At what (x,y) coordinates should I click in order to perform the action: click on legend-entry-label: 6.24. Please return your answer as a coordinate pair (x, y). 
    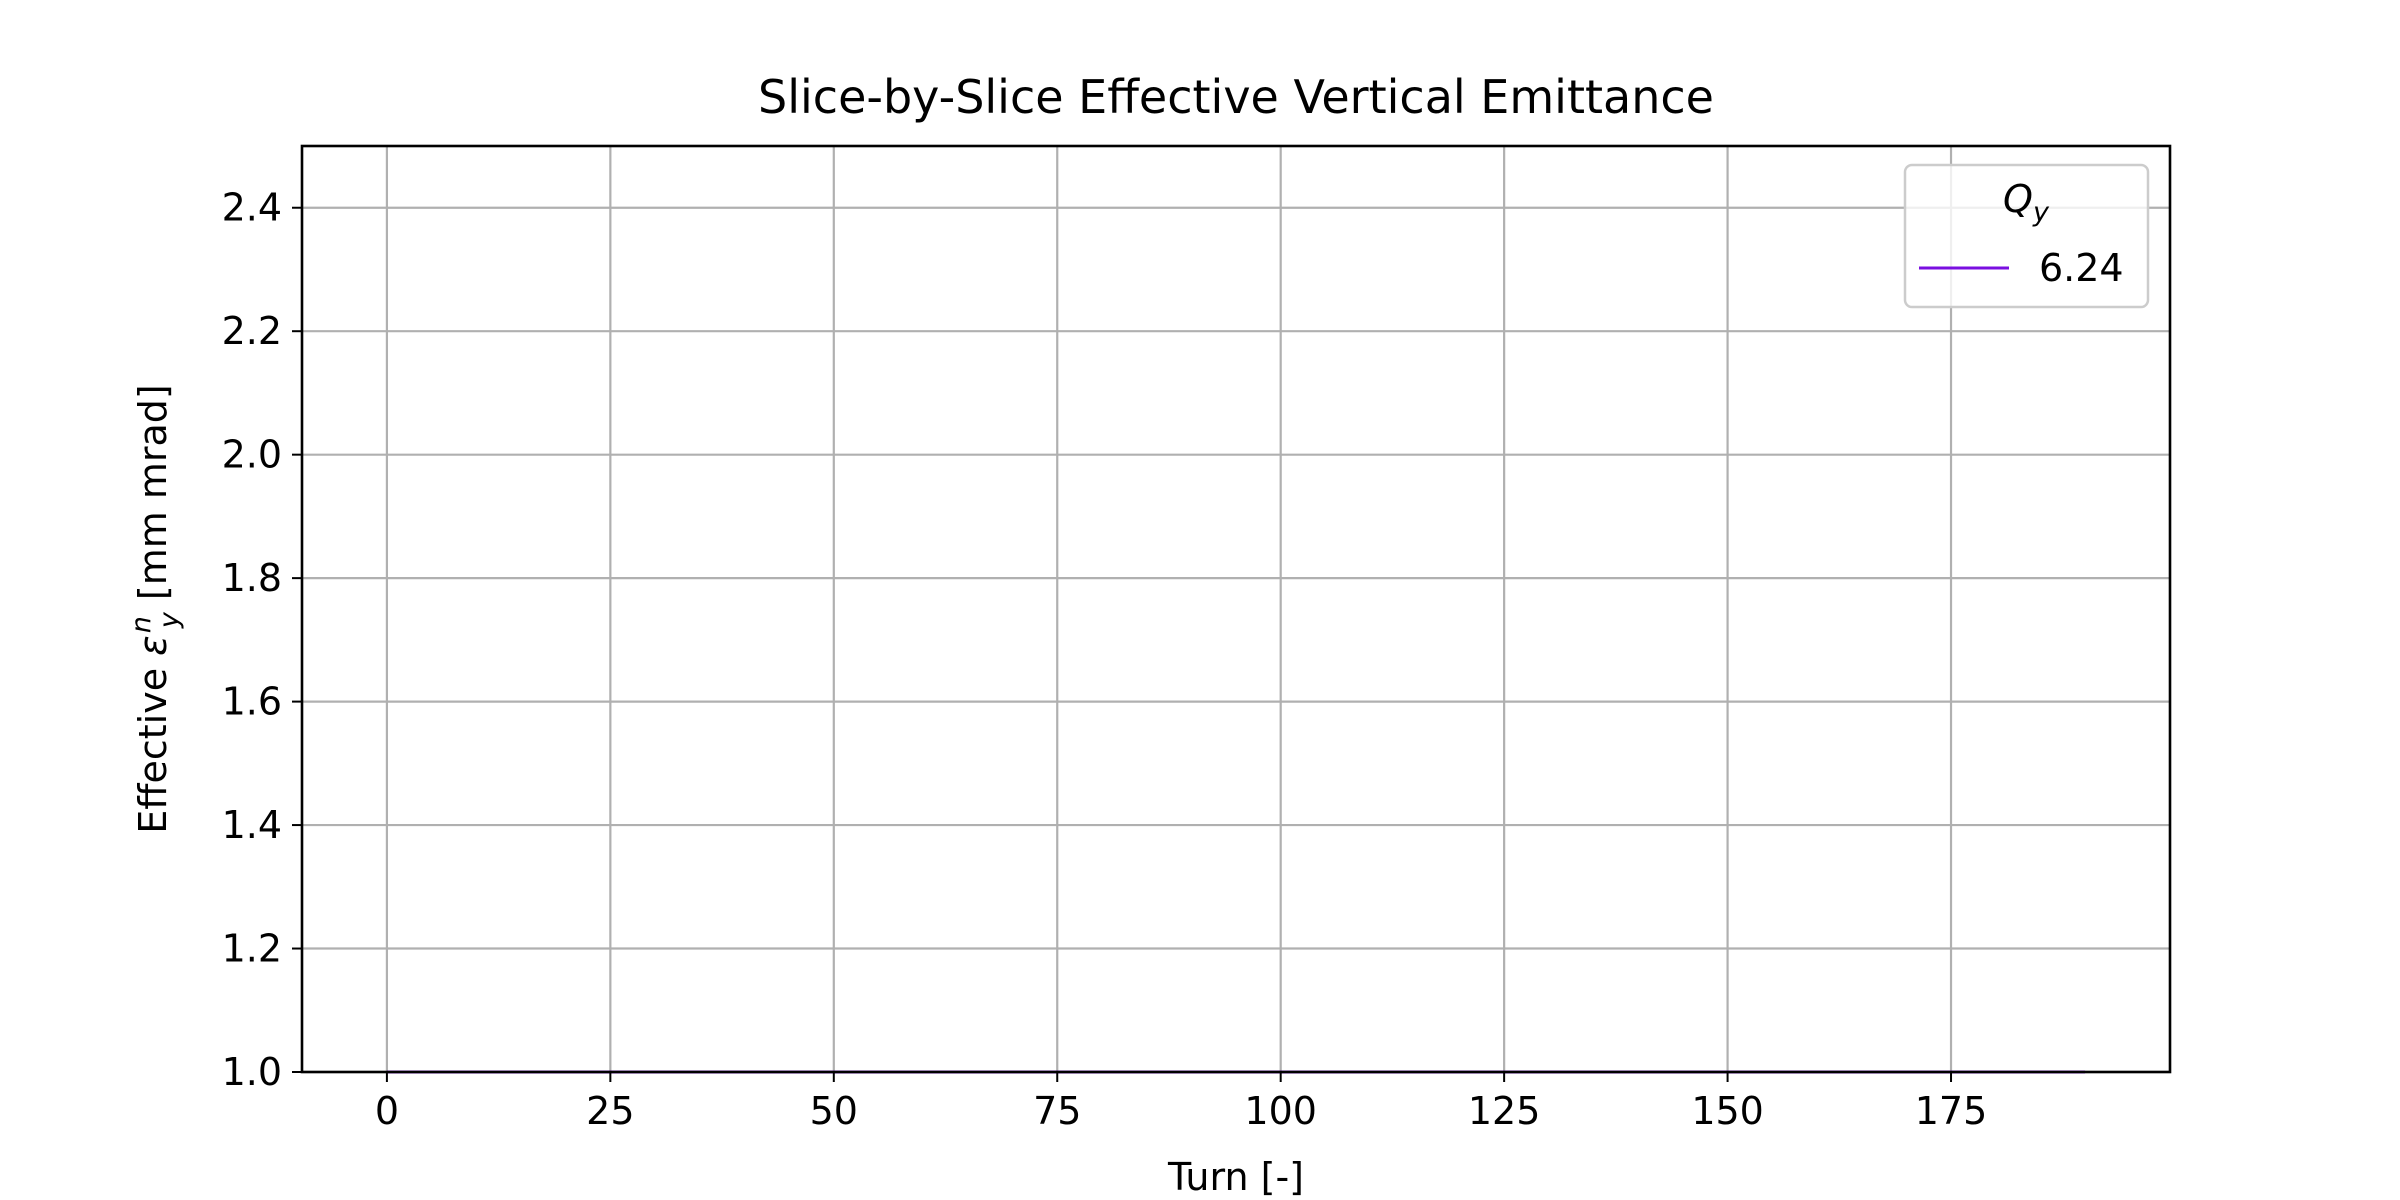
    Looking at the image, I should click on (2081, 268).